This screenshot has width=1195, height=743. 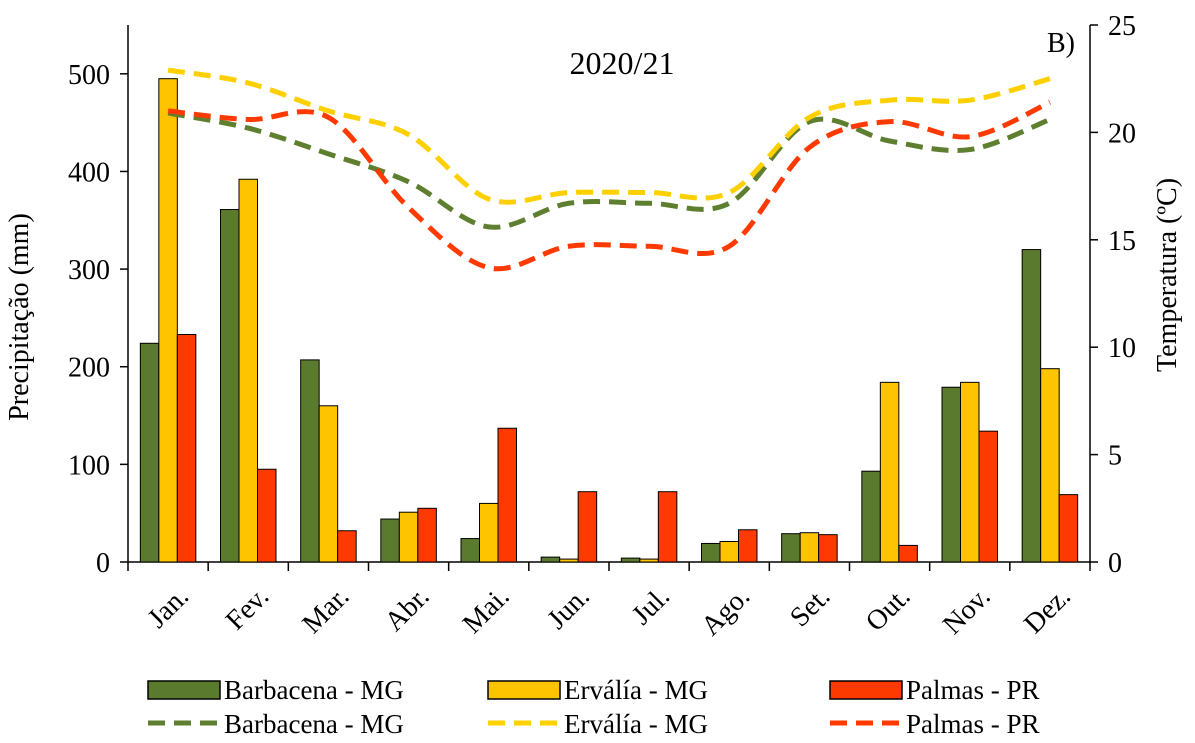 What do you see at coordinates (168, 607) in the screenshot?
I see `x-tick-label: Jan.` at bounding box center [168, 607].